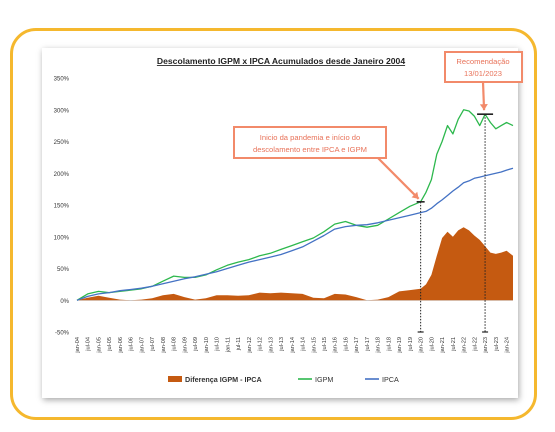 The width and height of the screenshot is (555, 432). I want to click on legend-label-ipca: IPCA, so click(390, 379).